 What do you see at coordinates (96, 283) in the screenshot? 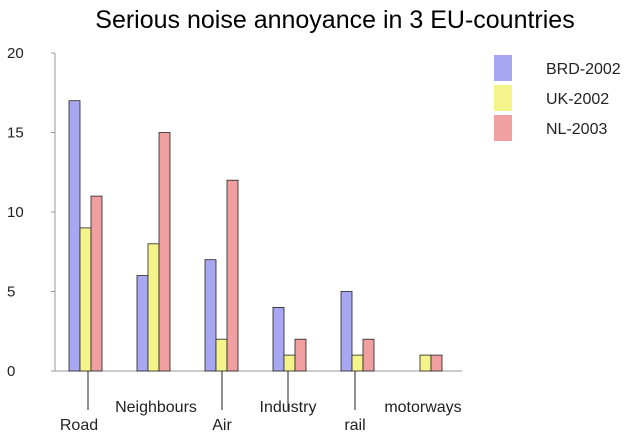
I see `bar-nl-2003-road` at bounding box center [96, 283].